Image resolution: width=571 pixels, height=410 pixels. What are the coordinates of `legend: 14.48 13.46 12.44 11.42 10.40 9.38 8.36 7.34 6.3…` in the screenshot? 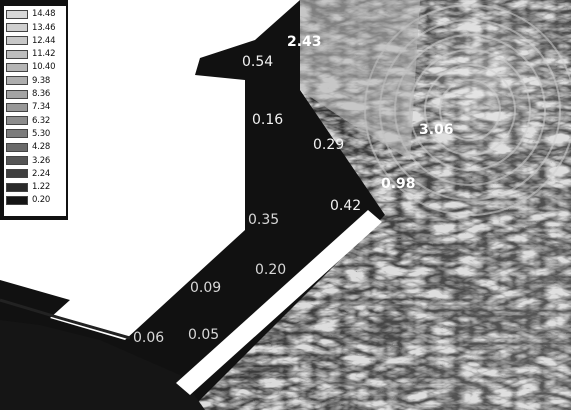 It's located at (35, 111).